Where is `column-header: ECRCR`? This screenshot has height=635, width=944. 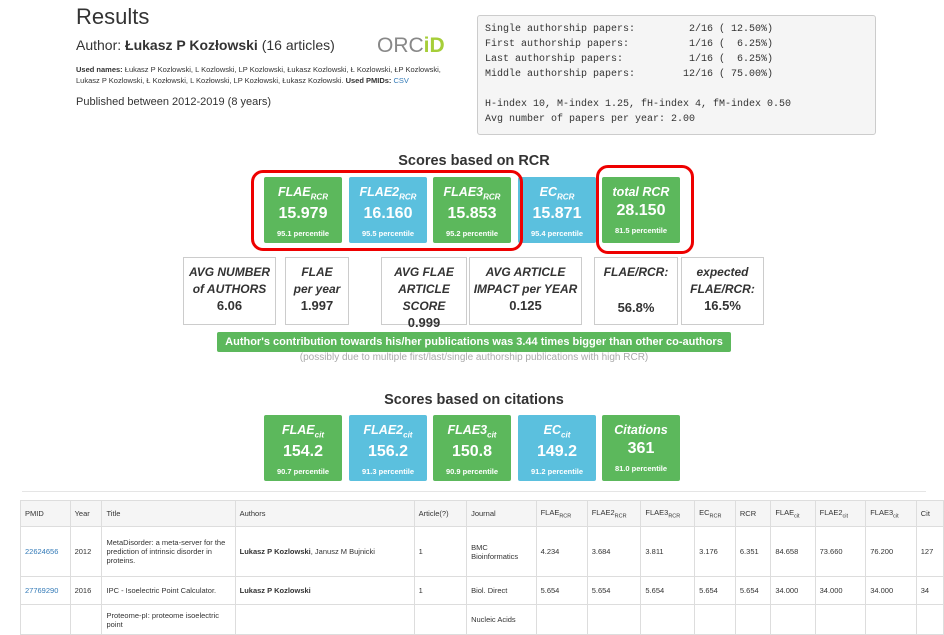 column-header: ECRCR is located at coordinates (715, 513).